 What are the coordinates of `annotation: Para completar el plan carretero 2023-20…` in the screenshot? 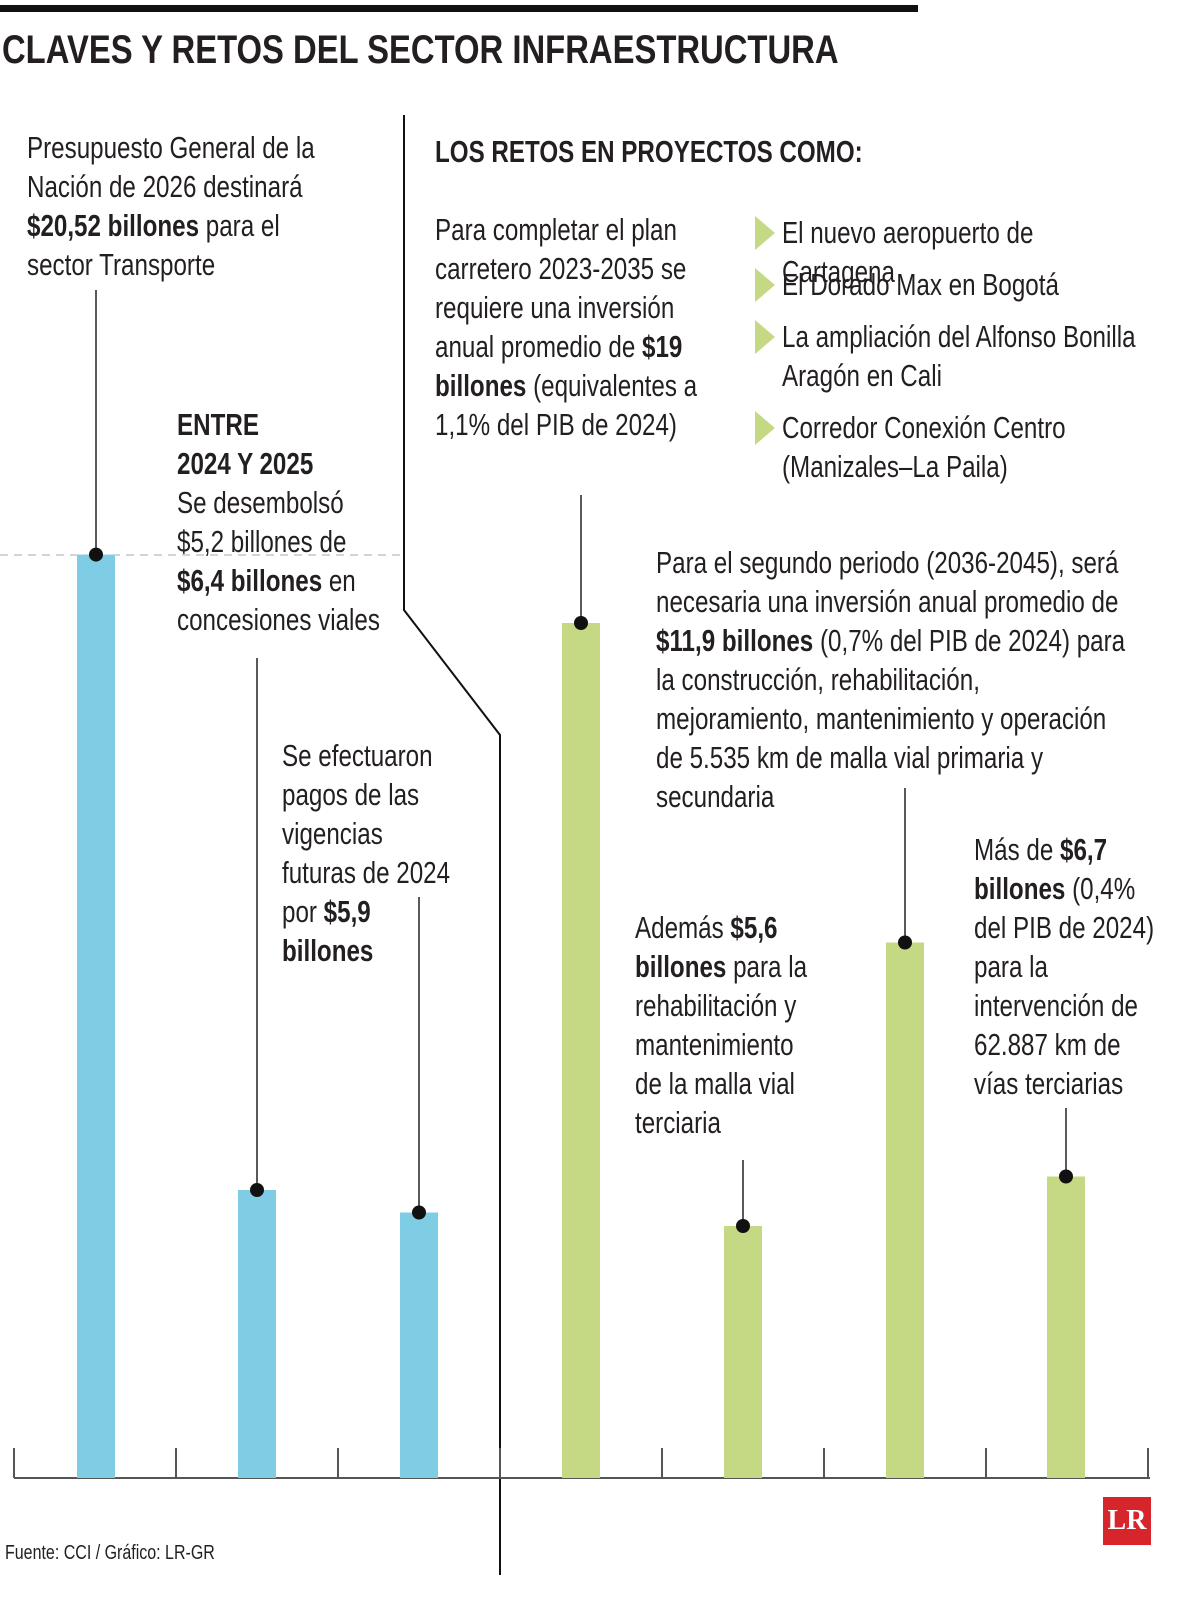 It's located at (567, 327).